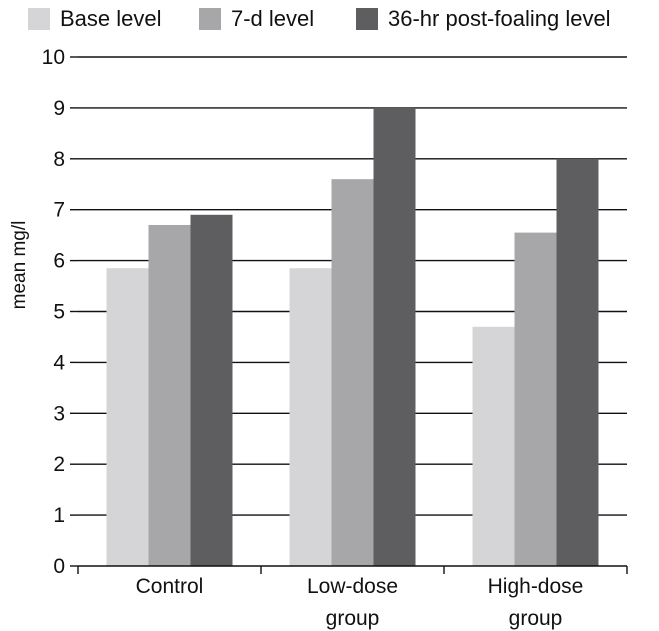  Describe the element at coordinates (310, 417) in the screenshot. I see `bar-base-level-low-dose-group` at that location.